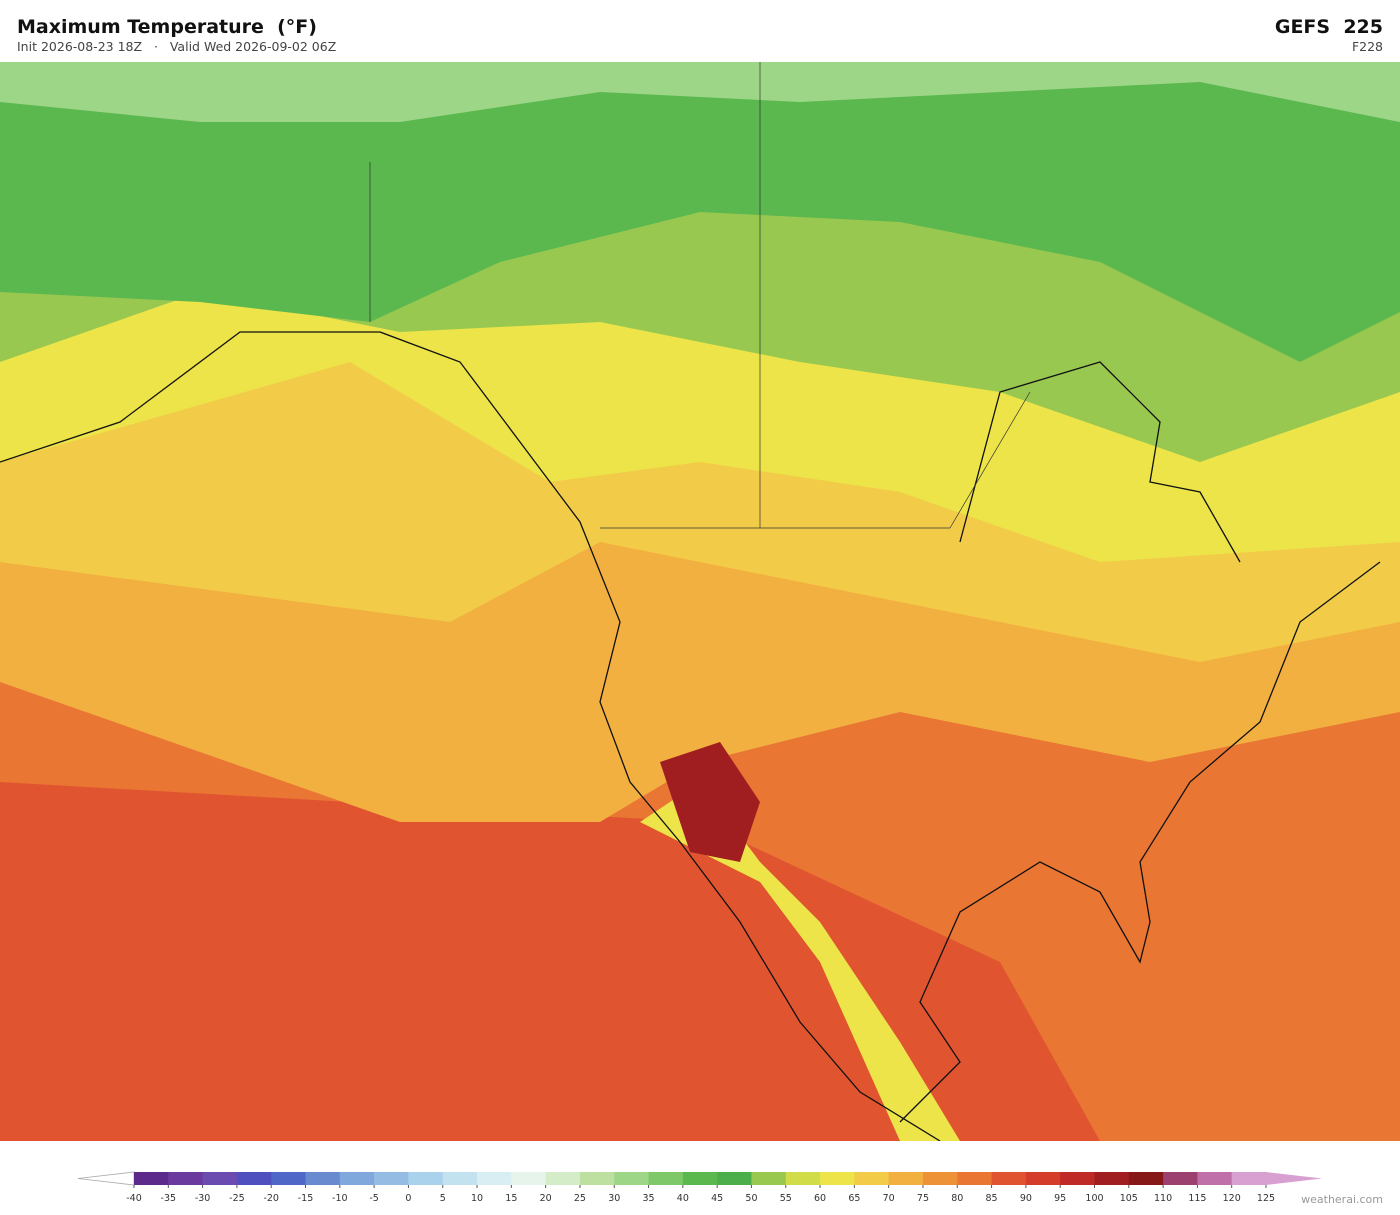 The height and width of the screenshot is (1215, 1400). I want to click on colorbar-tick-label: 55, so click(786, 1198).